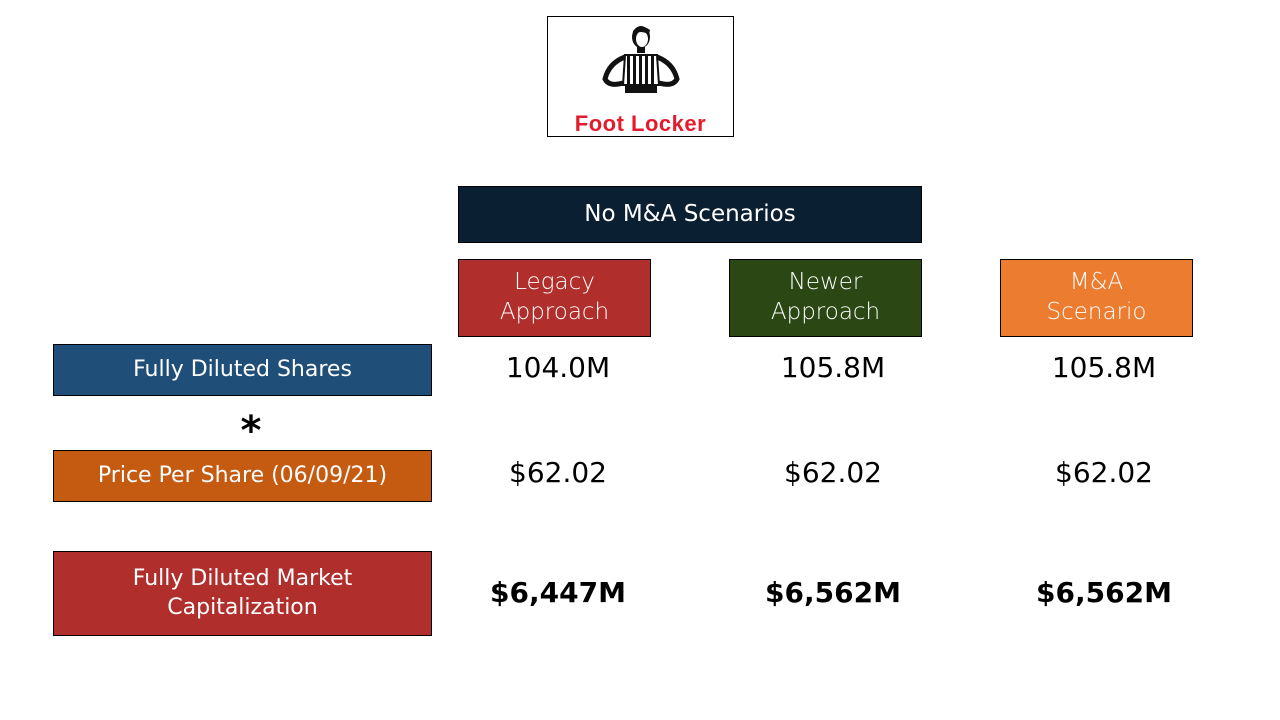 The height and width of the screenshot is (720, 1280). I want to click on row-label-price: Price Per Share (06/09/21), so click(242, 476).